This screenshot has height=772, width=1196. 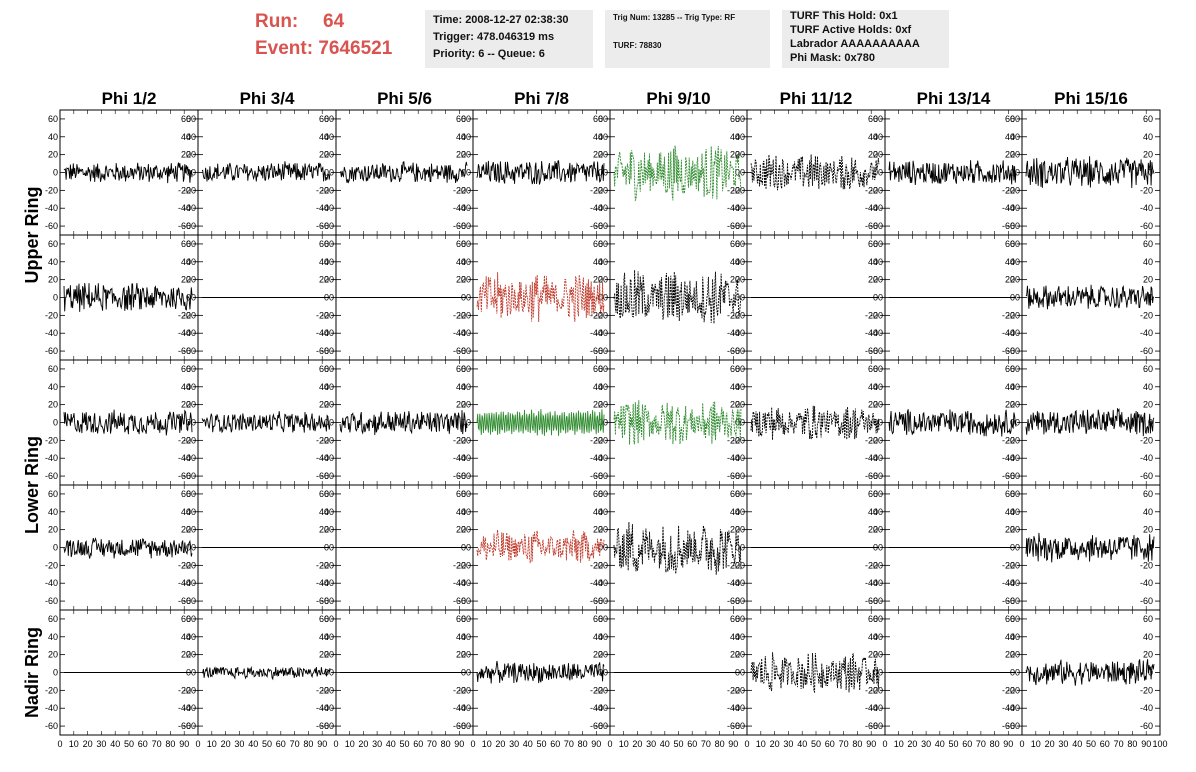 What do you see at coordinates (334, 21) in the screenshot?
I see `run-value: 64` at bounding box center [334, 21].